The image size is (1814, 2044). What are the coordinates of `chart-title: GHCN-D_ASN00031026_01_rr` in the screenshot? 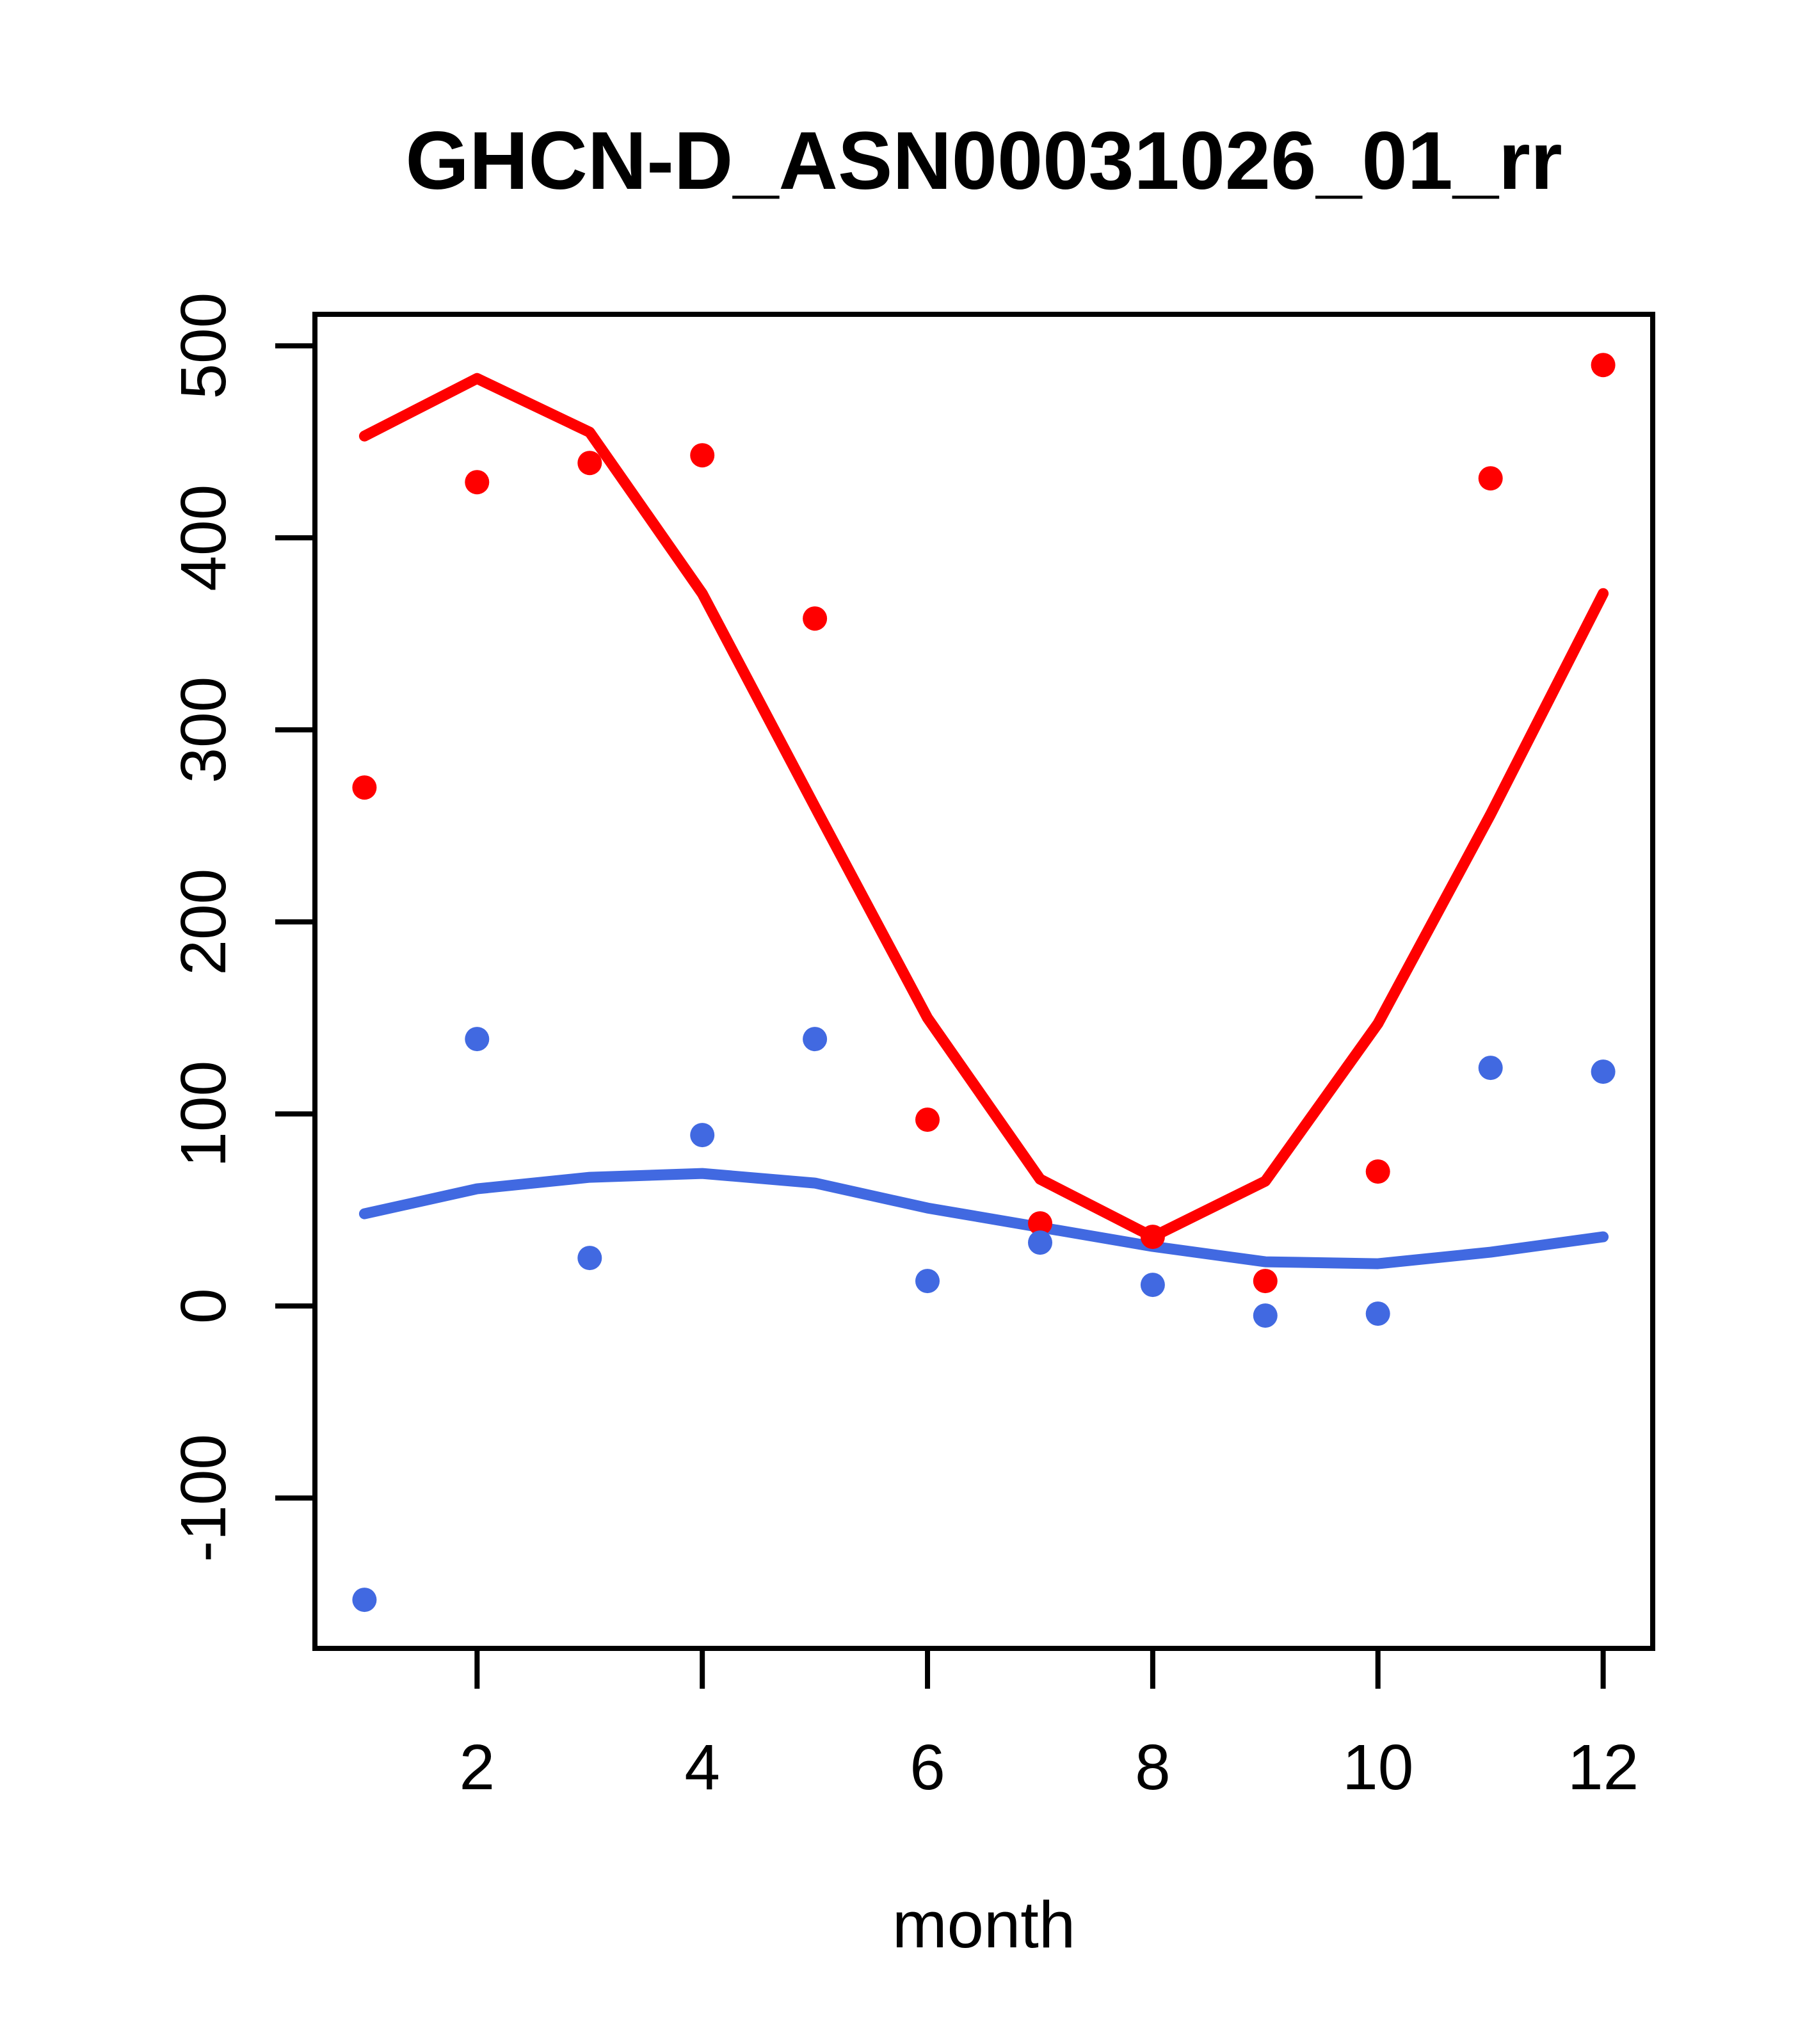 It's located at (983, 161).